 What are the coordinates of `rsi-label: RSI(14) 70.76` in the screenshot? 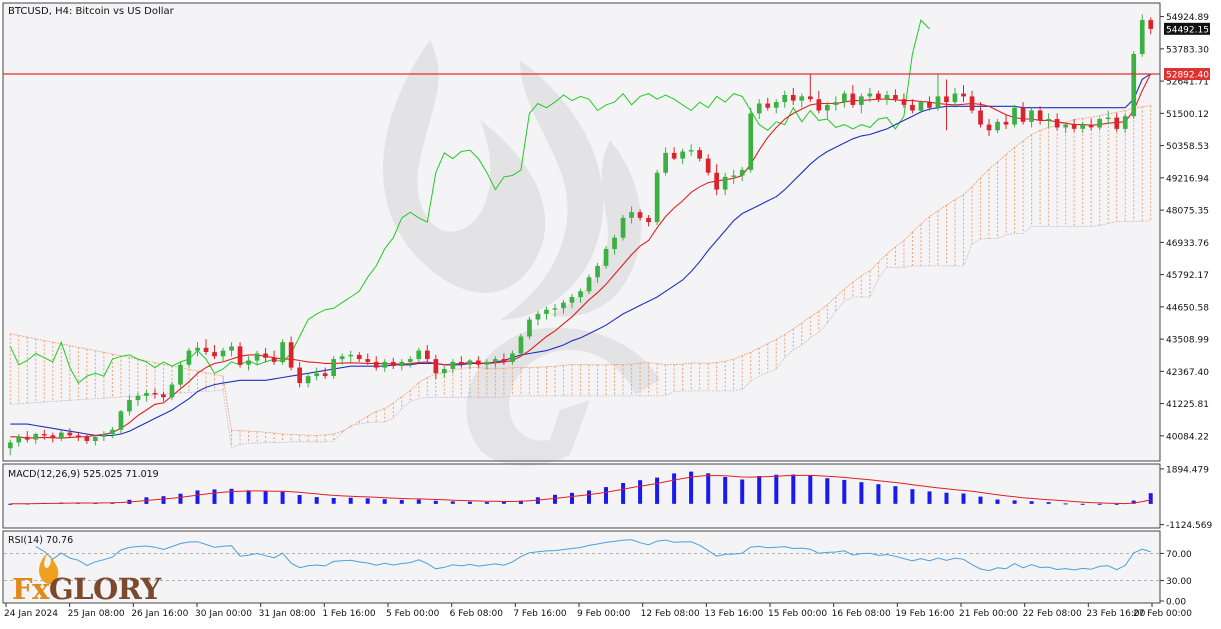 It's located at (40, 540).